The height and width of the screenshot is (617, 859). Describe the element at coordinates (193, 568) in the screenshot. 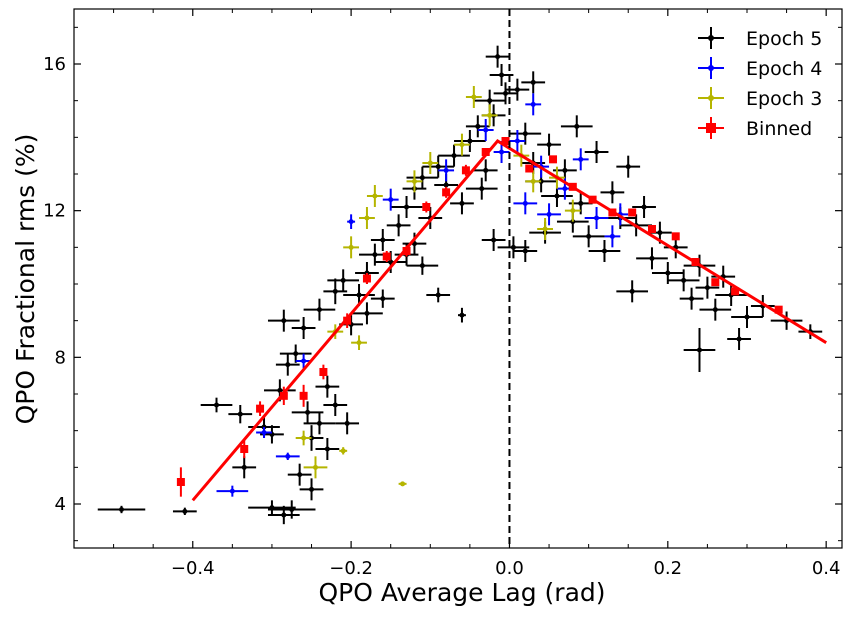

I see `x-tick-label: −0.4` at that location.